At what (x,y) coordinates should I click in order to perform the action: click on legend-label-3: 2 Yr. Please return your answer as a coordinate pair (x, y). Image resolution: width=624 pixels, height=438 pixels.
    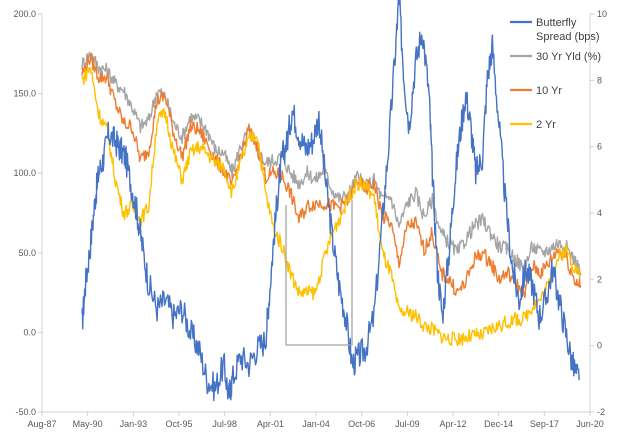
    Looking at the image, I should click on (546, 125).